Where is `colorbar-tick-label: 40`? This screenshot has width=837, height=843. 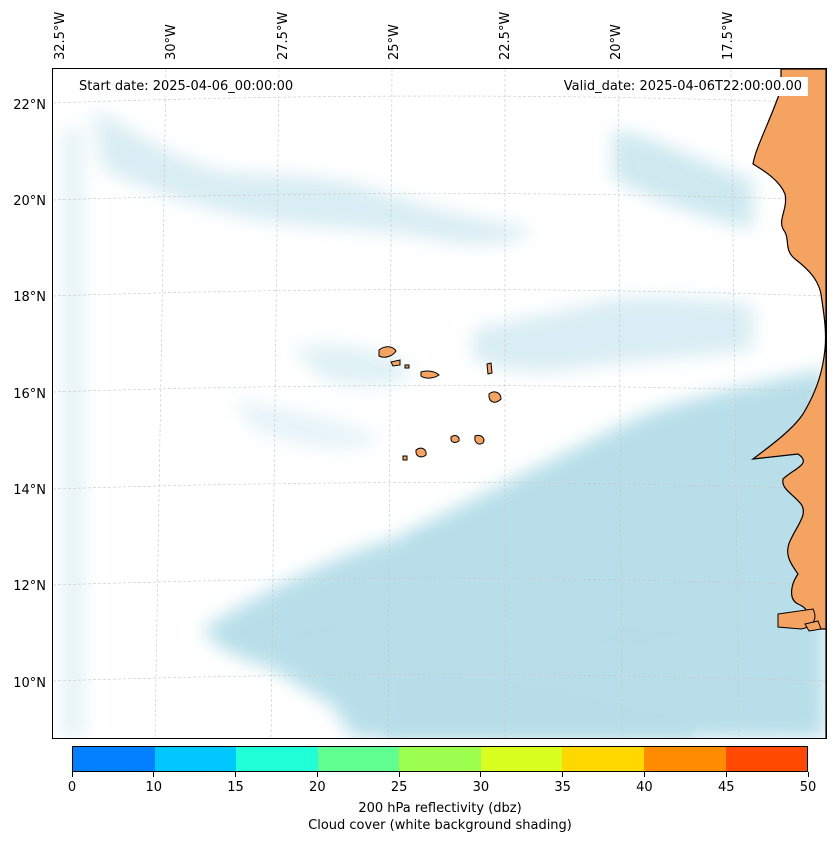
colorbar-tick-label: 40 is located at coordinates (644, 787).